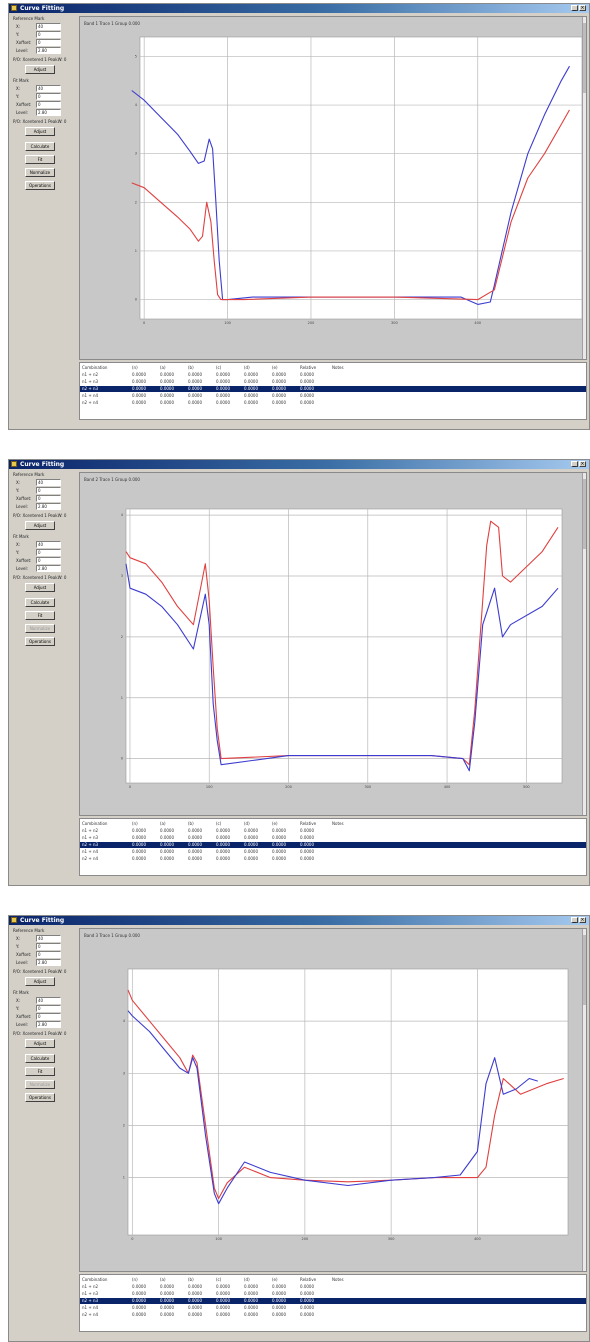  I want to click on table-cell: (e), so click(275, 367).